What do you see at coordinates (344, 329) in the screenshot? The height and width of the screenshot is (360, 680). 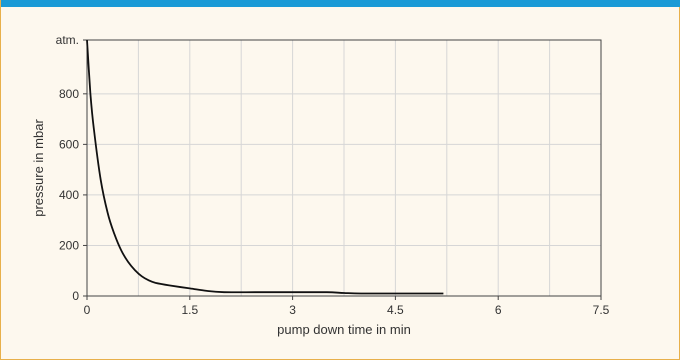 I see `x-axis-label: pump down time in min` at bounding box center [344, 329].